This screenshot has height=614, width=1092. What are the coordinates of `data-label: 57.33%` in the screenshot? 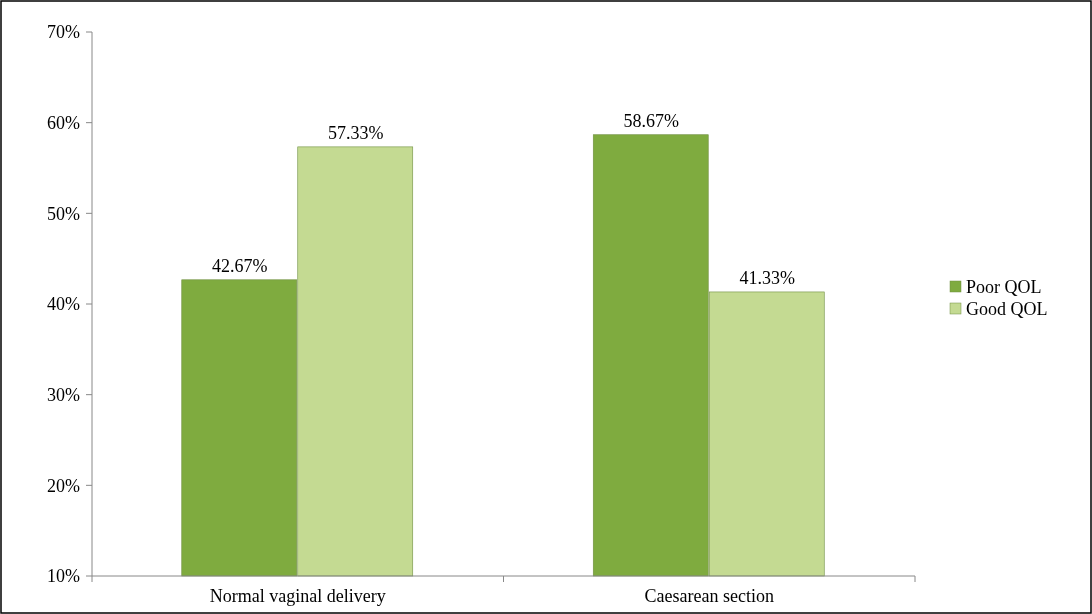 It's located at (356, 132).